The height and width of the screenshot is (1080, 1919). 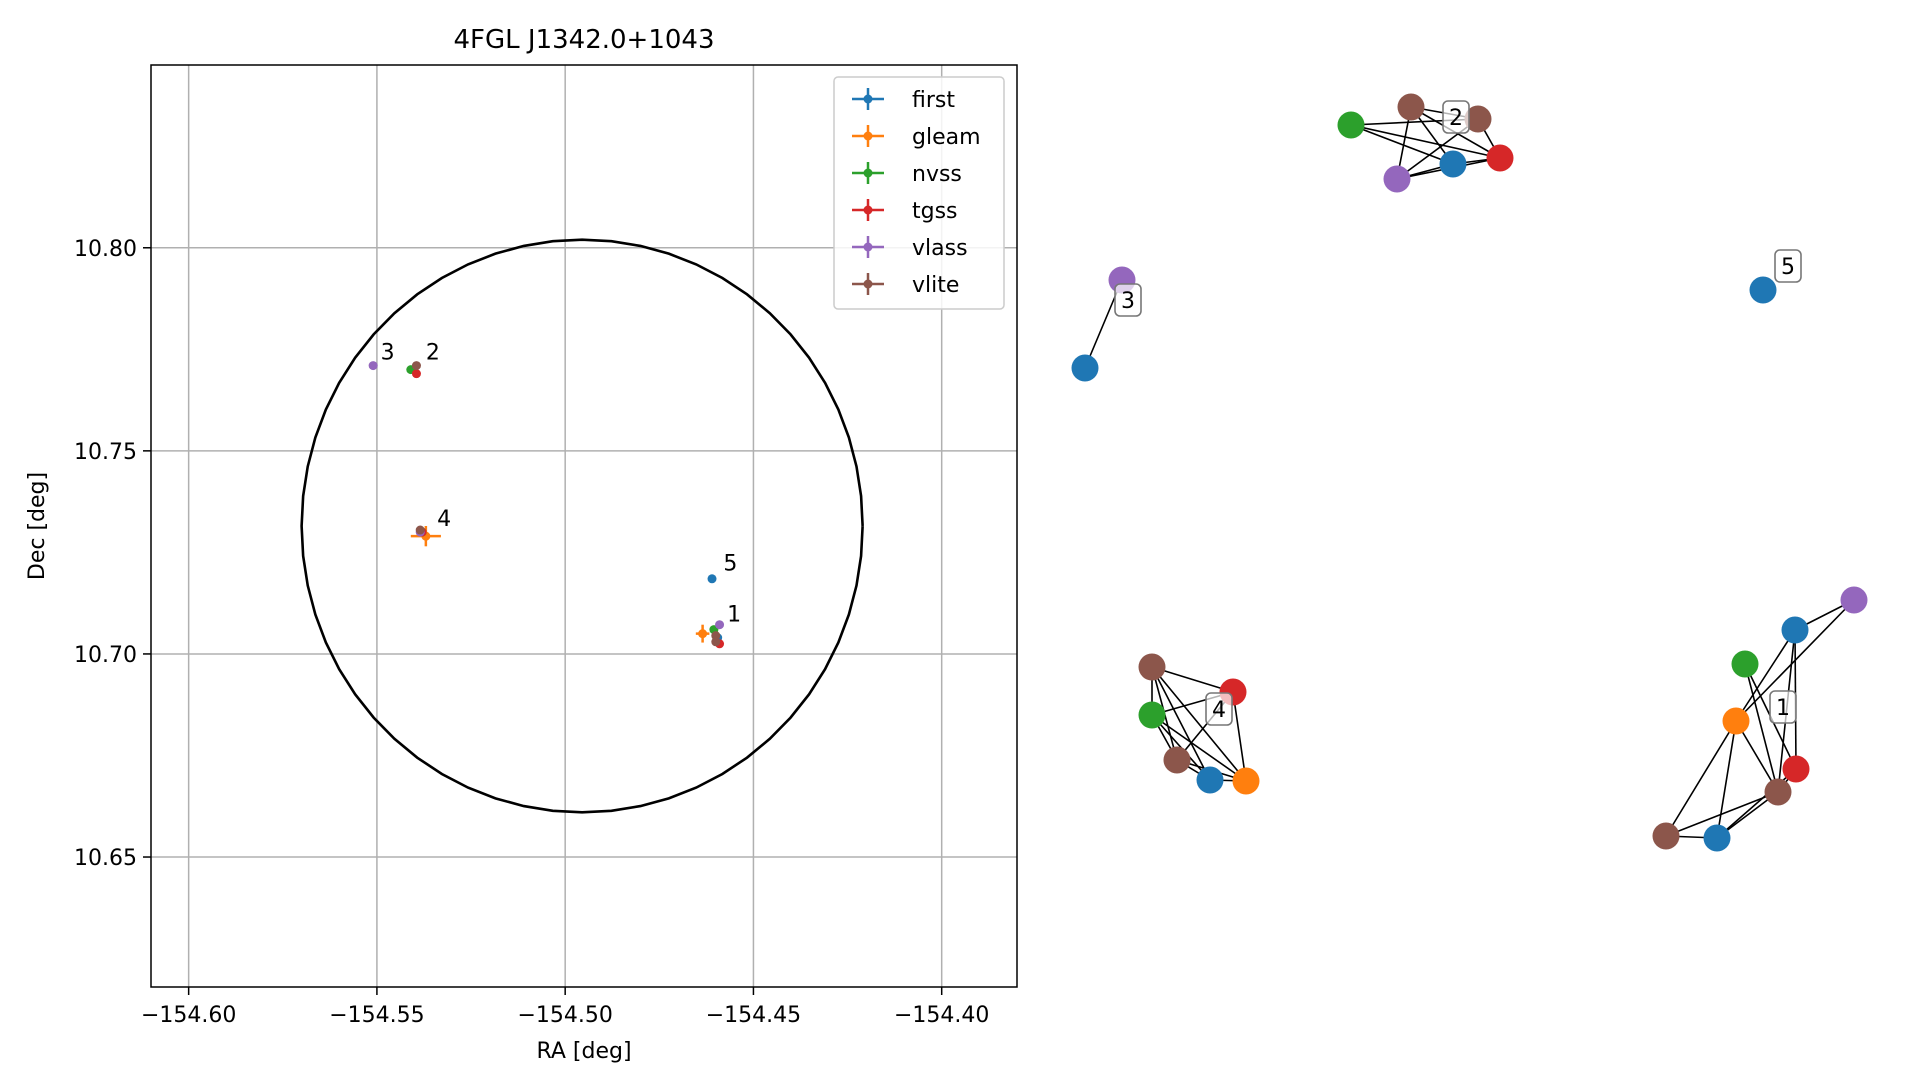 I want to click on points-layer, so click(x=546, y=505).